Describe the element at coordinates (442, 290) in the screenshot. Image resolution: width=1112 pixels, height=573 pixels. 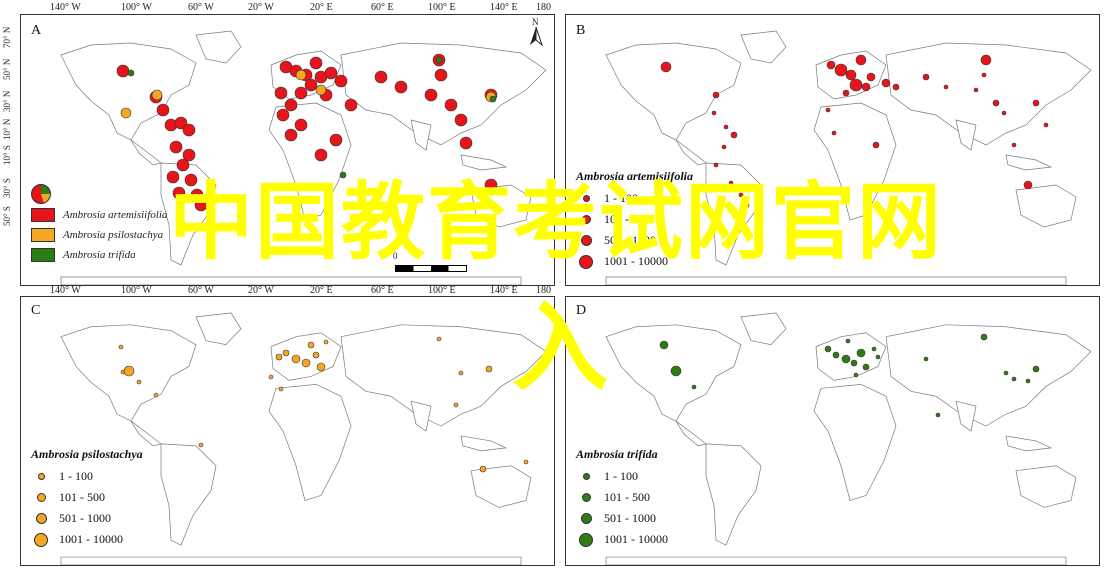
I see `bottom-axis-label-6: 100° E` at that location.